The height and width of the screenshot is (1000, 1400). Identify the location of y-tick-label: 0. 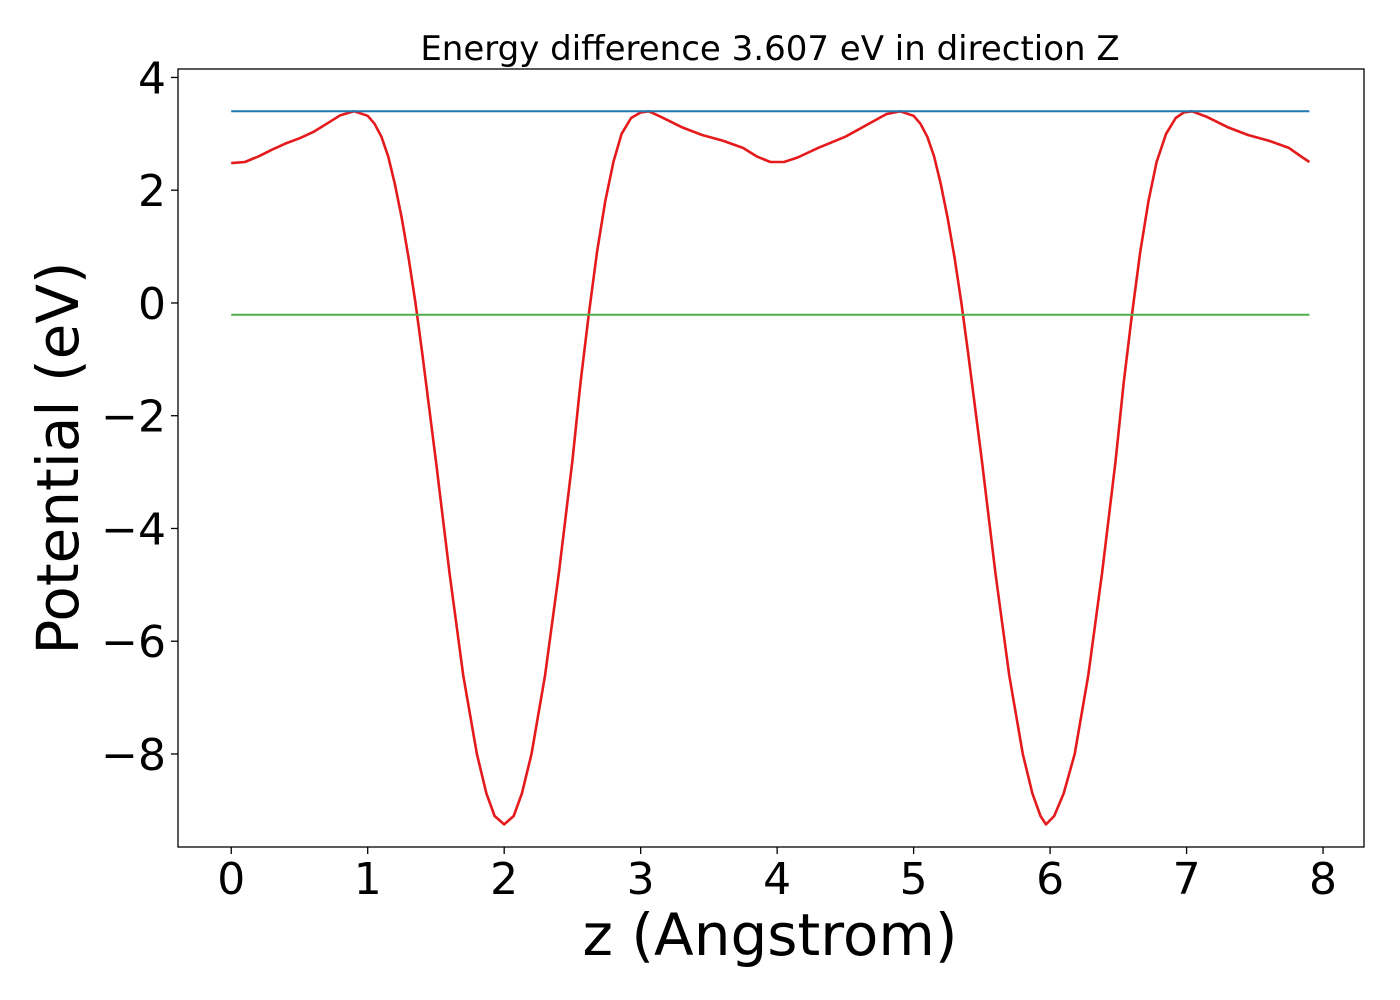
(152, 304).